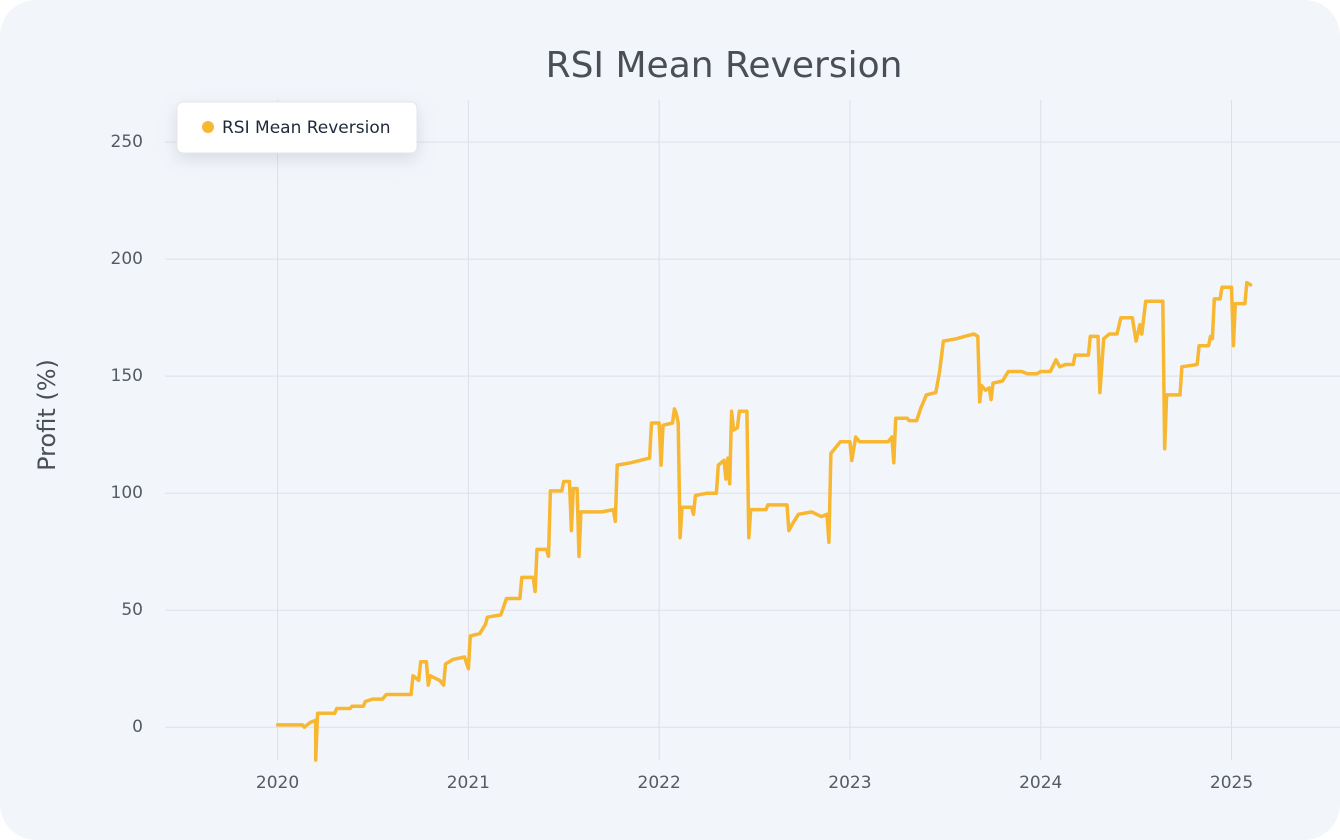  I want to click on x-tick-label: 2023, so click(849, 783).